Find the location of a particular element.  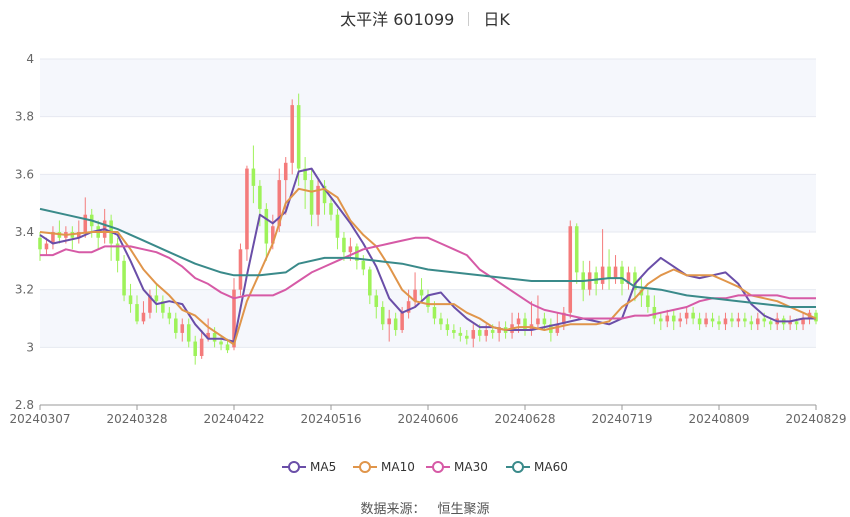

x-tick-label: 20240422 is located at coordinates (233, 419).